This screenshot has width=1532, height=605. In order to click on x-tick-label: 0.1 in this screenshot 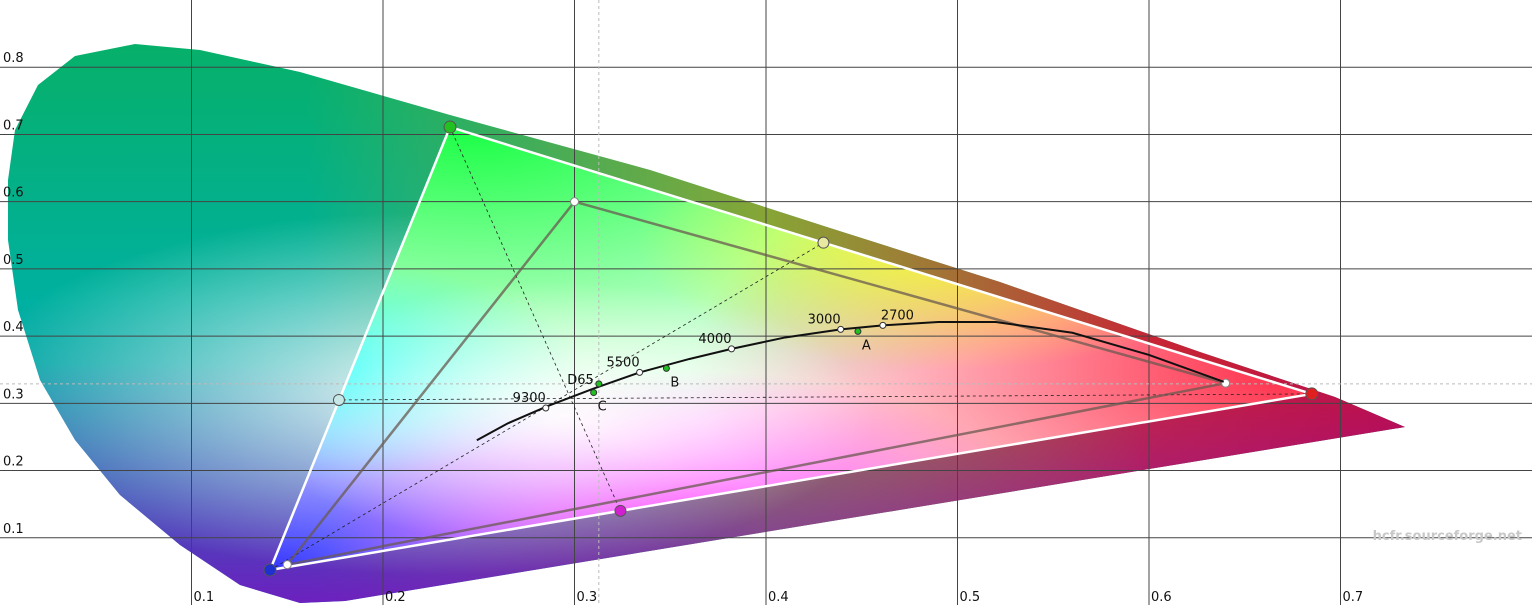, I will do `click(204, 597)`.